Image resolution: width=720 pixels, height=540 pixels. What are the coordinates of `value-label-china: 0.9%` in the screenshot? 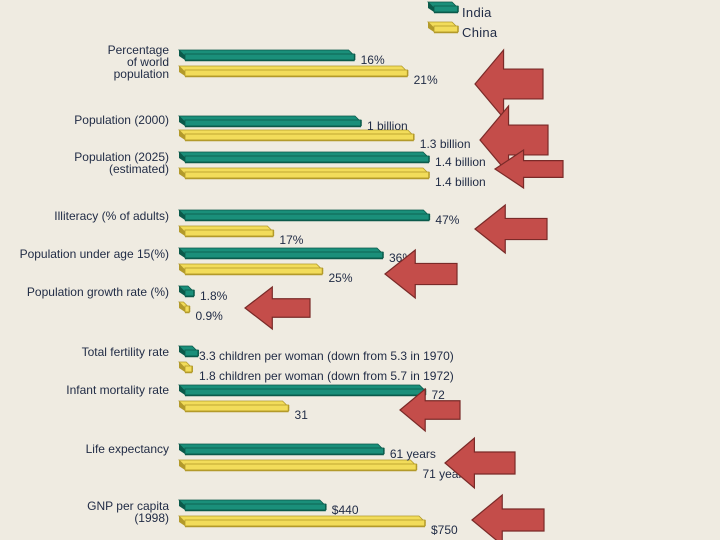 It's located at (210, 316).